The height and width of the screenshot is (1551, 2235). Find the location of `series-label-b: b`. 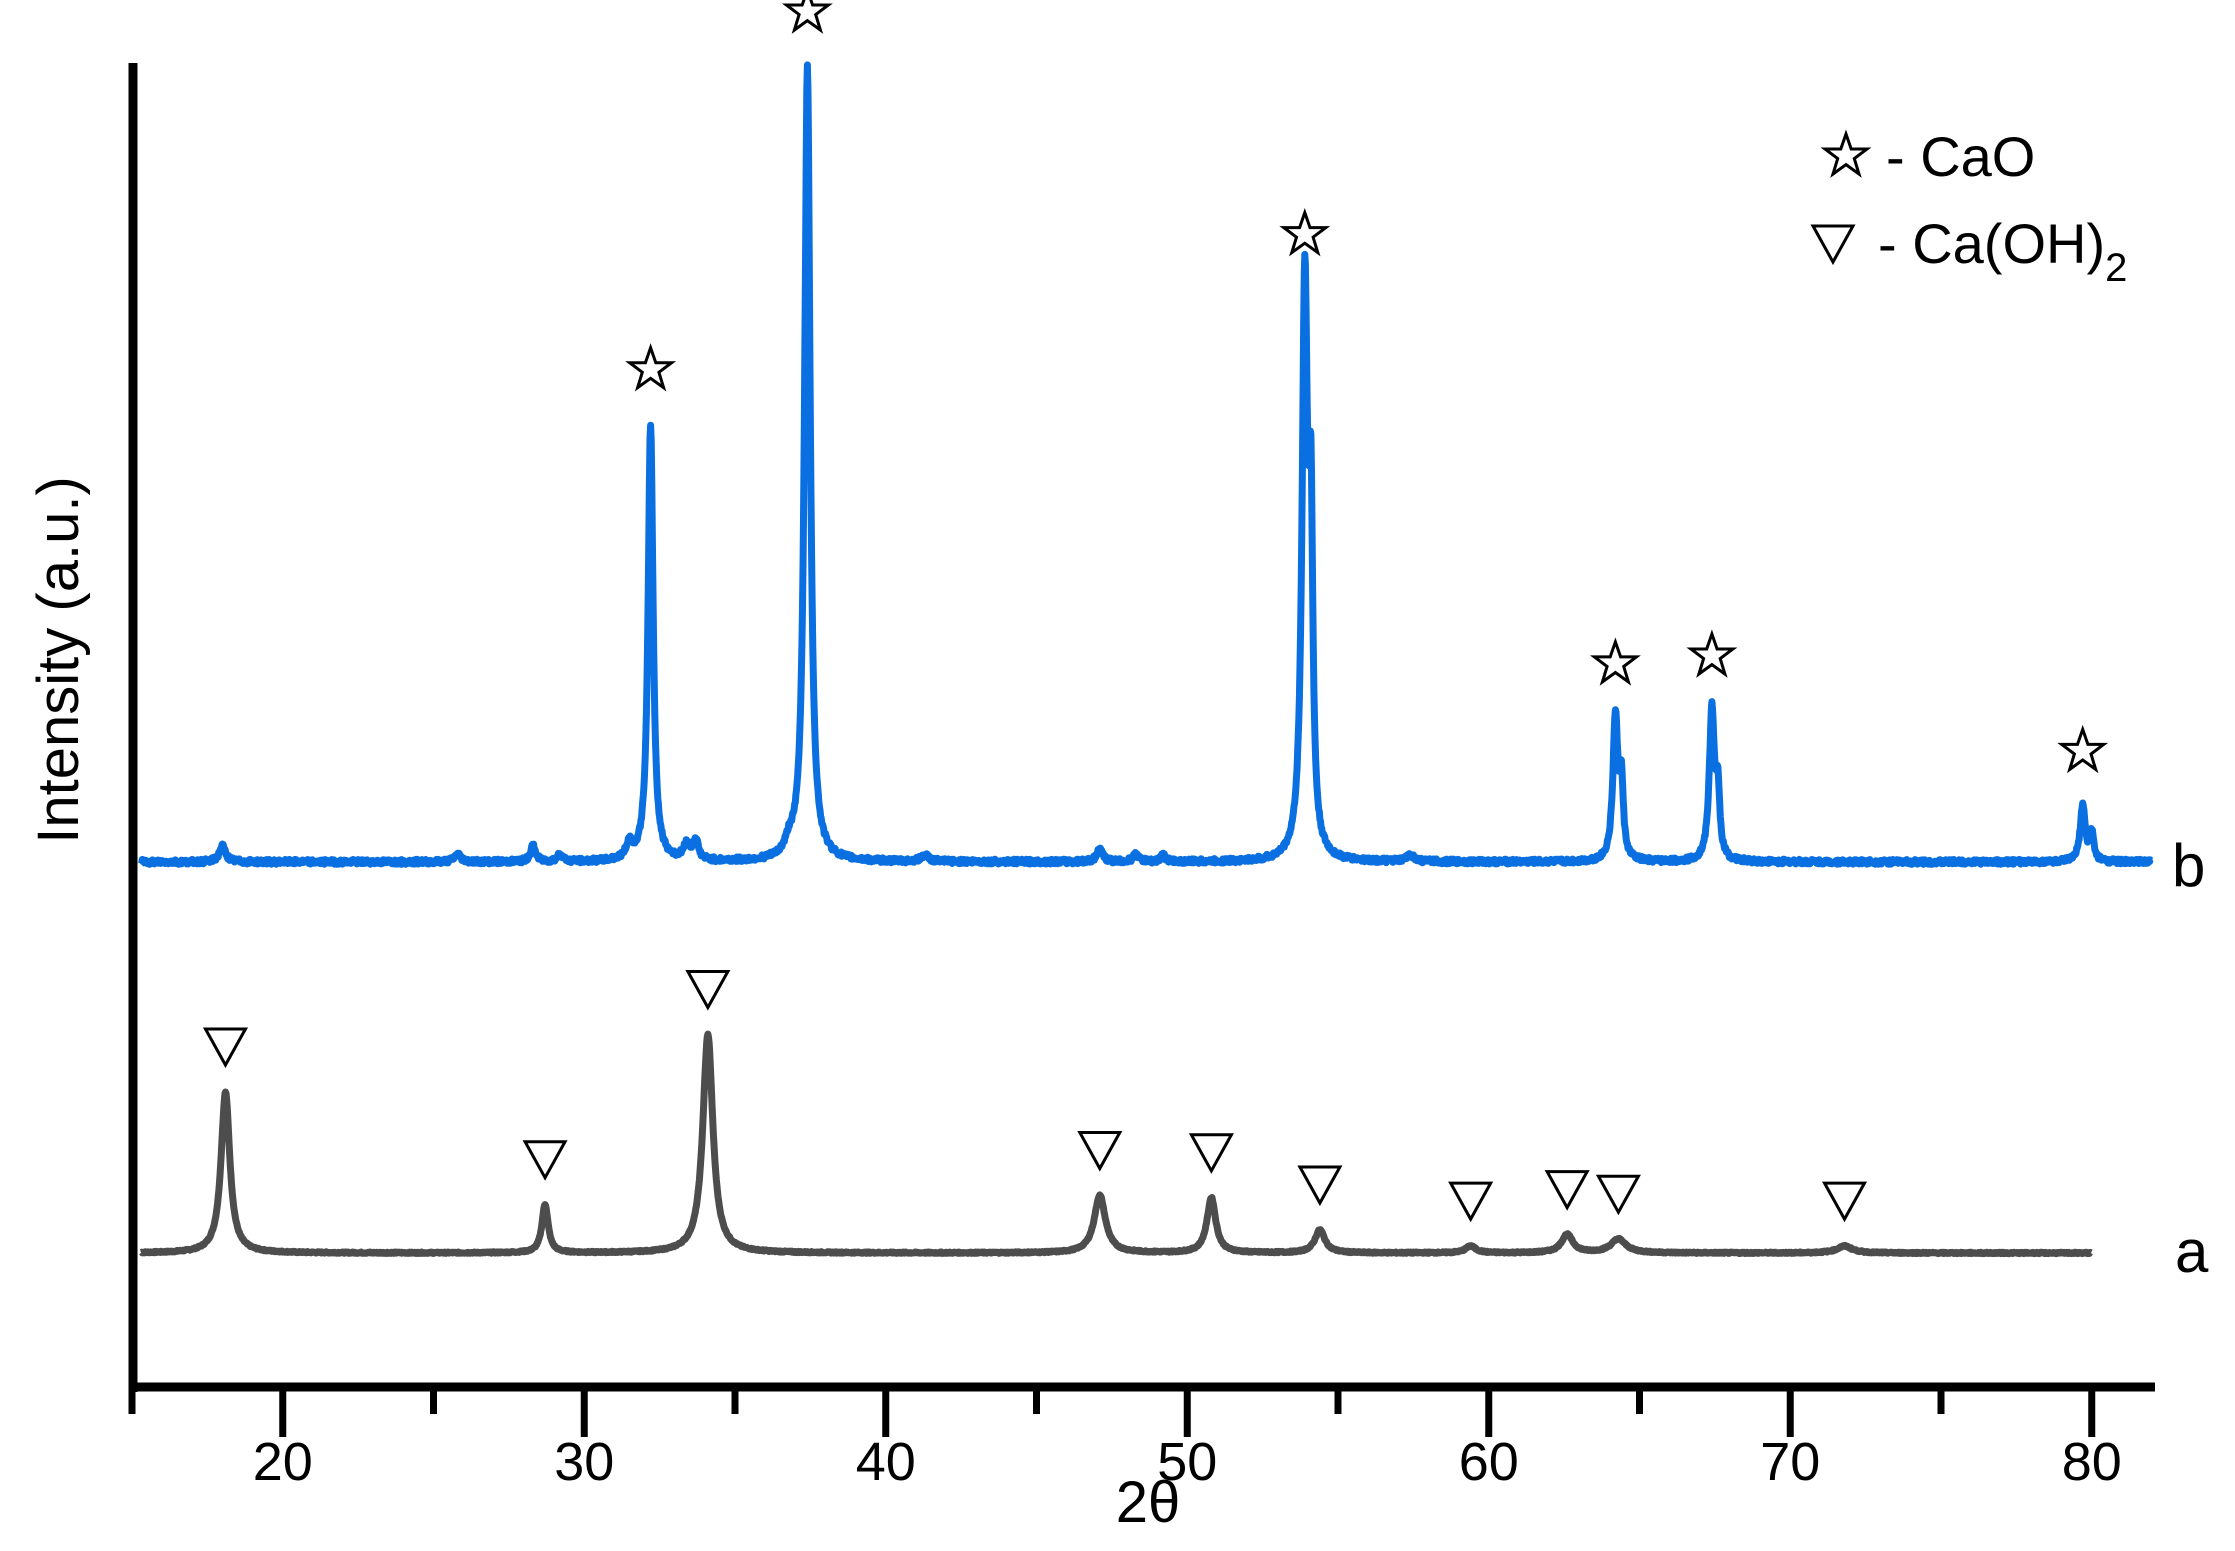

series-label-b: b is located at coordinates (2188, 865).